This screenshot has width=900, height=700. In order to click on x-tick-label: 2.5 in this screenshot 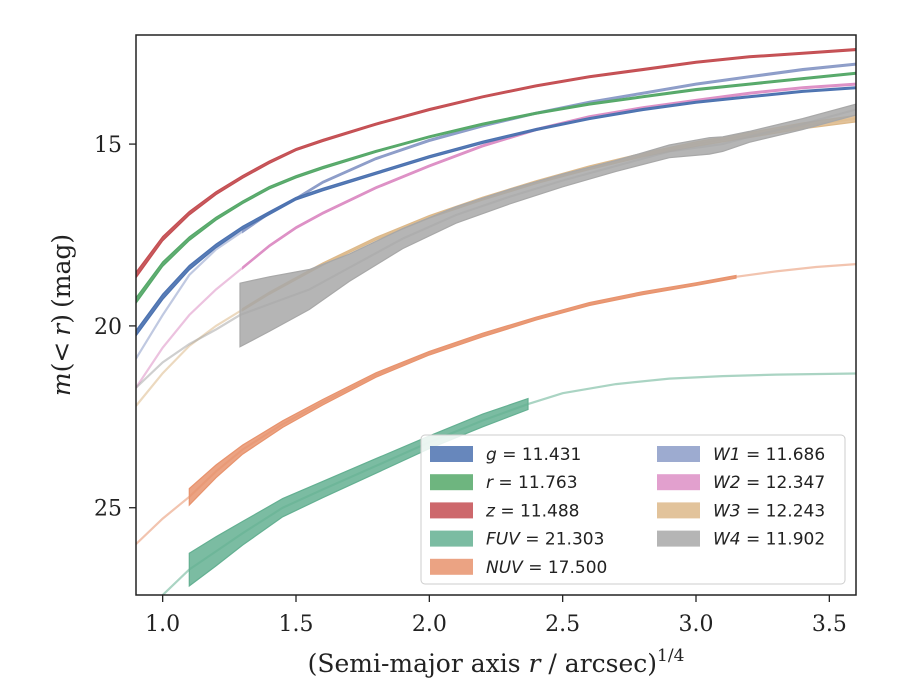, I will do `click(562, 624)`.